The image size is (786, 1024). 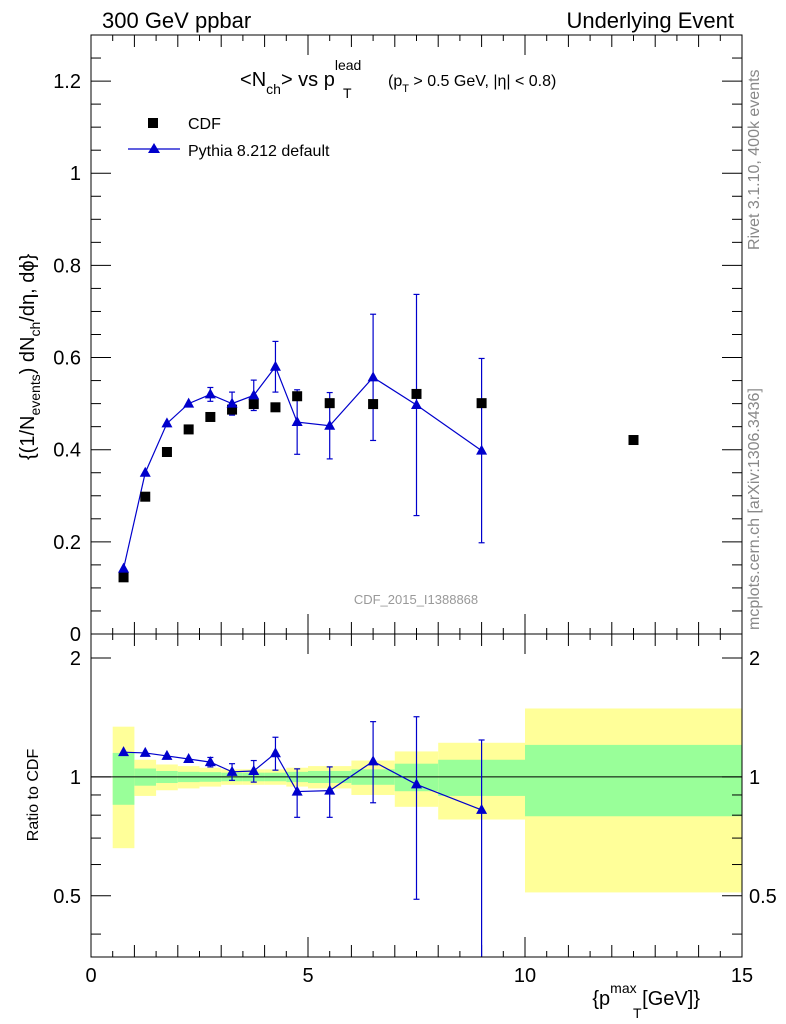 What do you see at coordinates (177, 20) in the screenshot?
I see `header-left: 300 GeV ppbar` at bounding box center [177, 20].